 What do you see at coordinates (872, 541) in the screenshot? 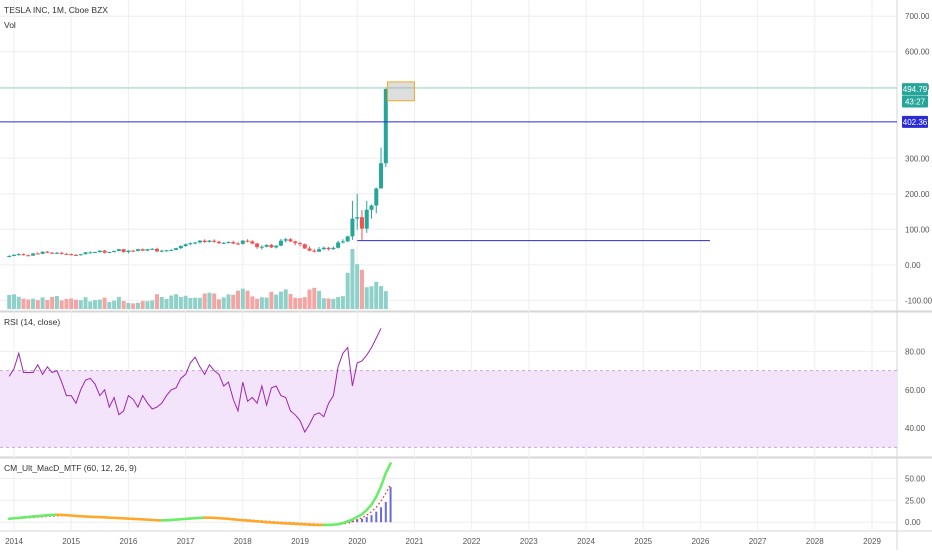
I see `x-tick-label: 2029` at bounding box center [872, 541].